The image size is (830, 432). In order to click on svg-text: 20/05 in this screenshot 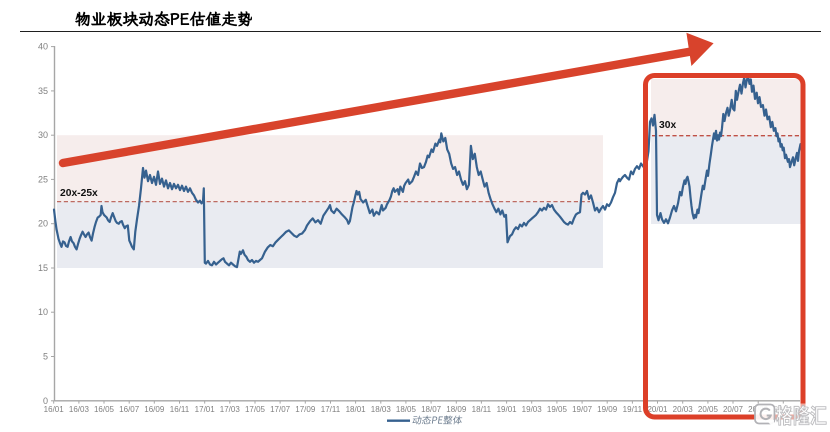, I will do `click(708, 409)`.